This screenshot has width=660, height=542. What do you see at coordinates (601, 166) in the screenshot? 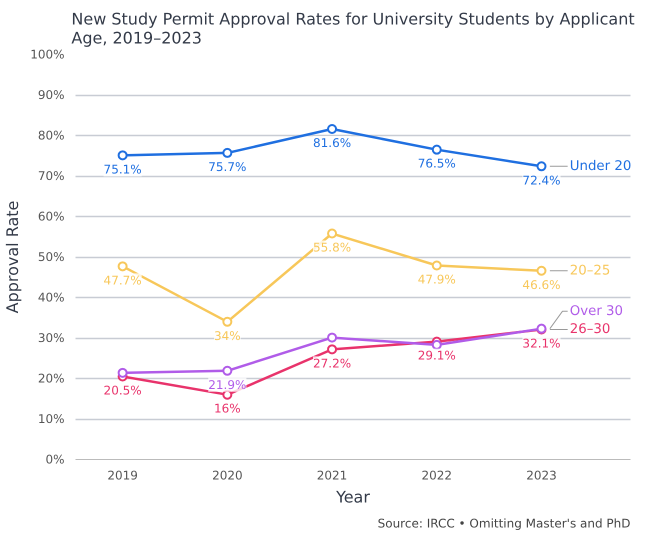
I see `series-label: Under 20` at bounding box center [601, 166].